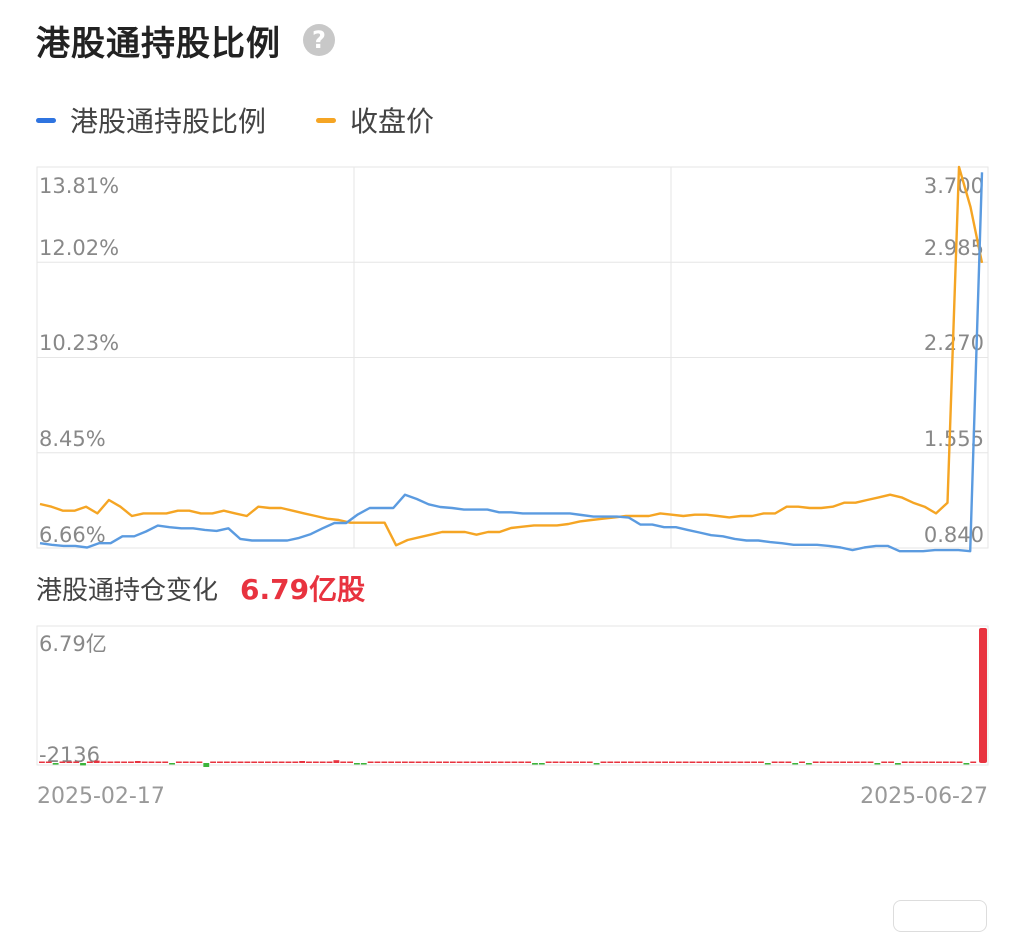  Describe the element at coordinates (185, 40) in the screenshot. I see `title-row: 港股通持股比例 ?` at that location.